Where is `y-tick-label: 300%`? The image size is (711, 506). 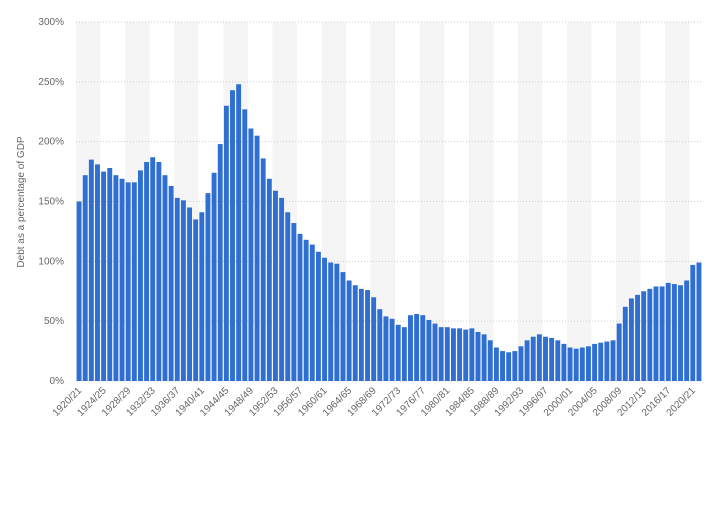 y-tick-label: 300% is located at coordinates (51, 22).